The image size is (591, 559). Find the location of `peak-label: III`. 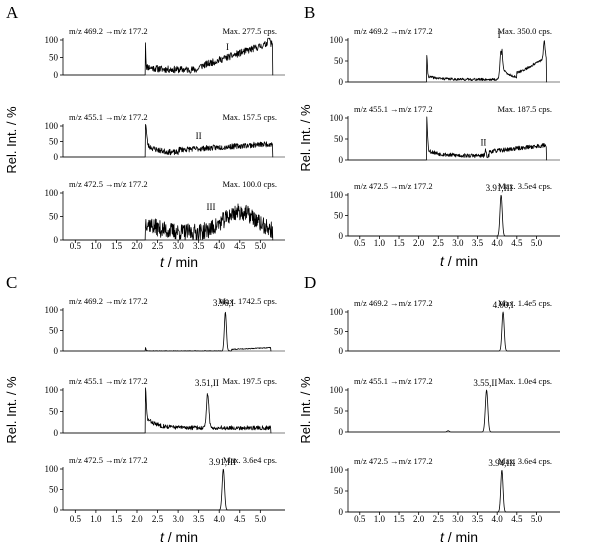

peak-label: III is located at coordinates (211, 207).